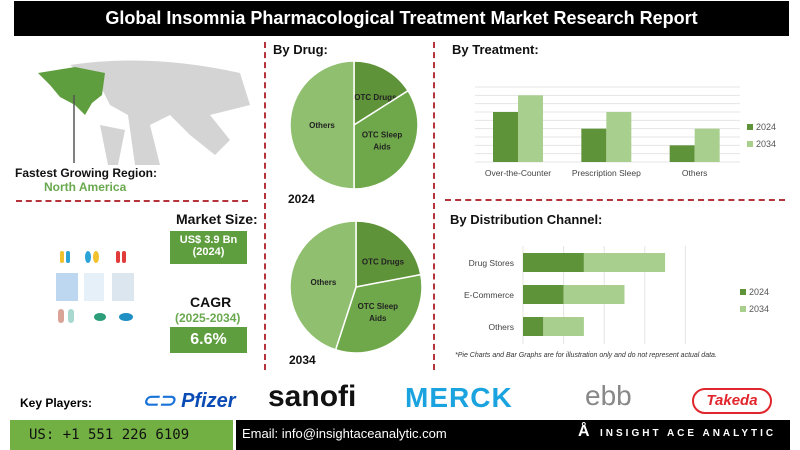 This screenshot has width=800, height=450. Describe the element at coordinates (300, 49) in the screenshot. I see `by-drug-title: By Drug:` at that location.